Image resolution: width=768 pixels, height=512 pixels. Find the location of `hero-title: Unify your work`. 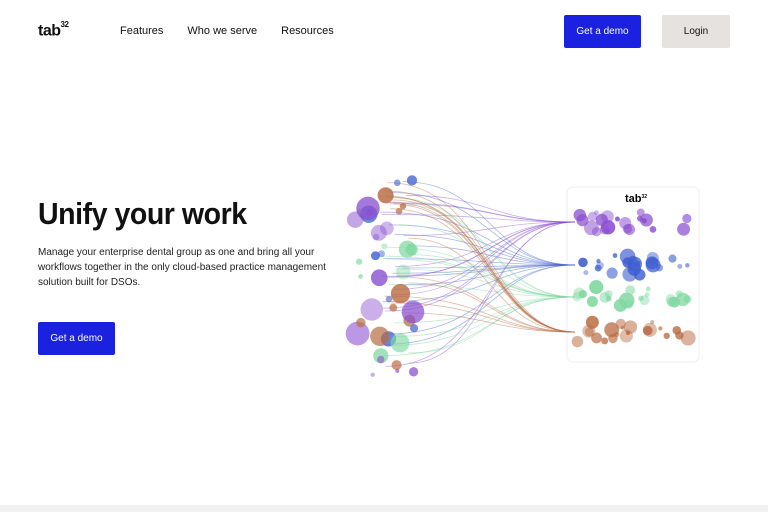

hero-title: Unify your work is located at coordinates (142, 213).